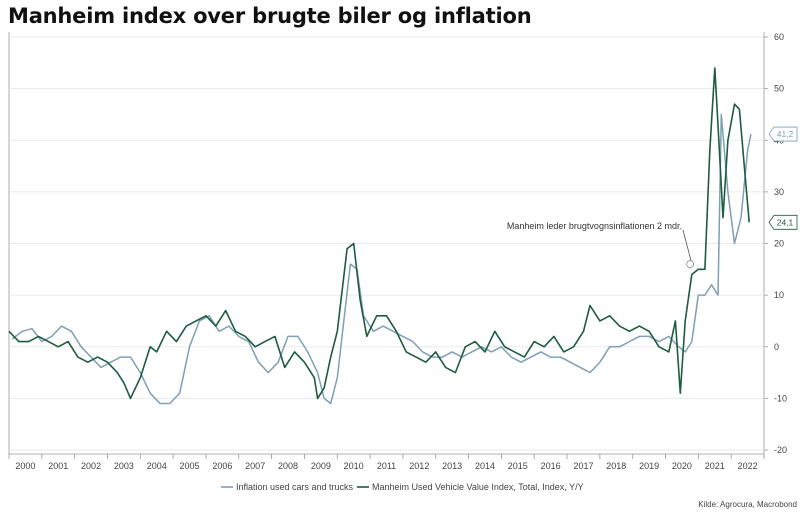 The image size is (802, 514). What do you see at coordinates (649, 466) in the screenshot?
I see `x-tick-label: 2019` at bounding box center [649, 466].